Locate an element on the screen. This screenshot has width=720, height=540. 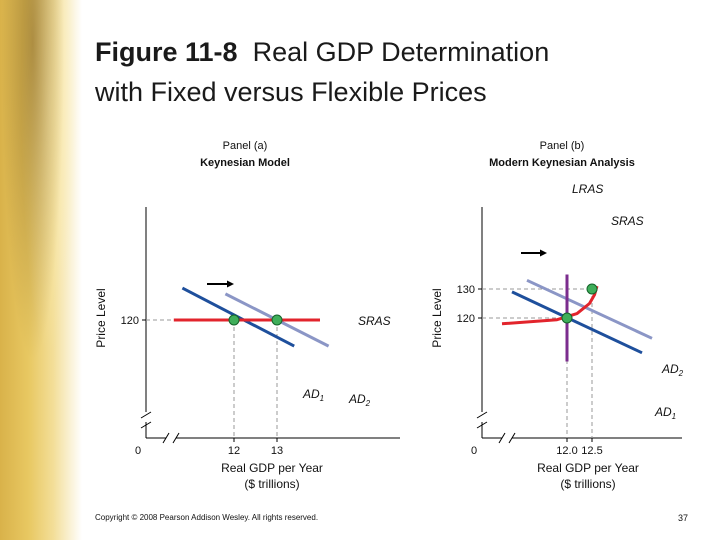
x-tick-label: 13 is located at coordinates (277, 451).